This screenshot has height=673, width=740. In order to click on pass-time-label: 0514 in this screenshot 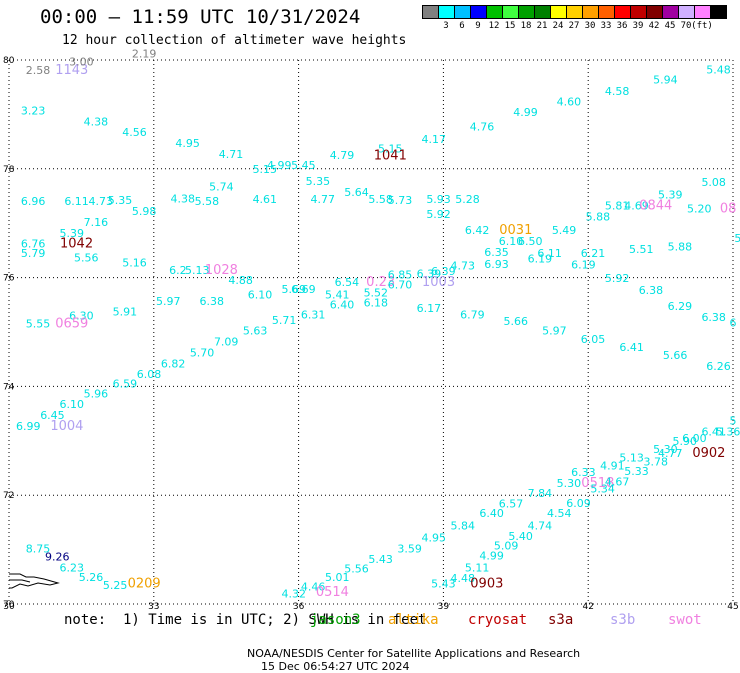, I will do `click(332, 592)`.